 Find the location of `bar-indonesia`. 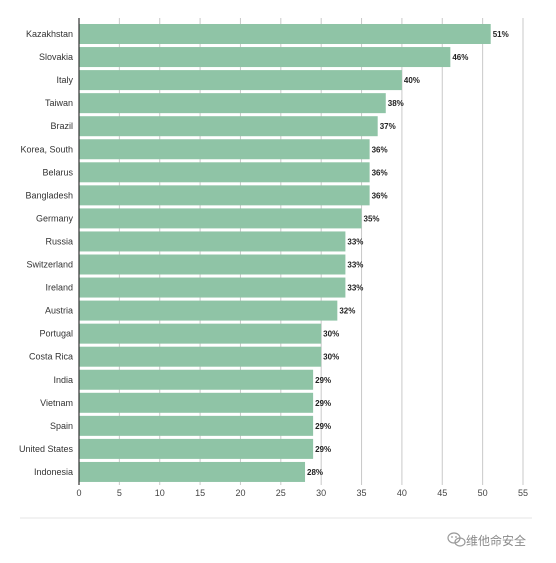

bar-indonesia is located at coordinates (192, 471).